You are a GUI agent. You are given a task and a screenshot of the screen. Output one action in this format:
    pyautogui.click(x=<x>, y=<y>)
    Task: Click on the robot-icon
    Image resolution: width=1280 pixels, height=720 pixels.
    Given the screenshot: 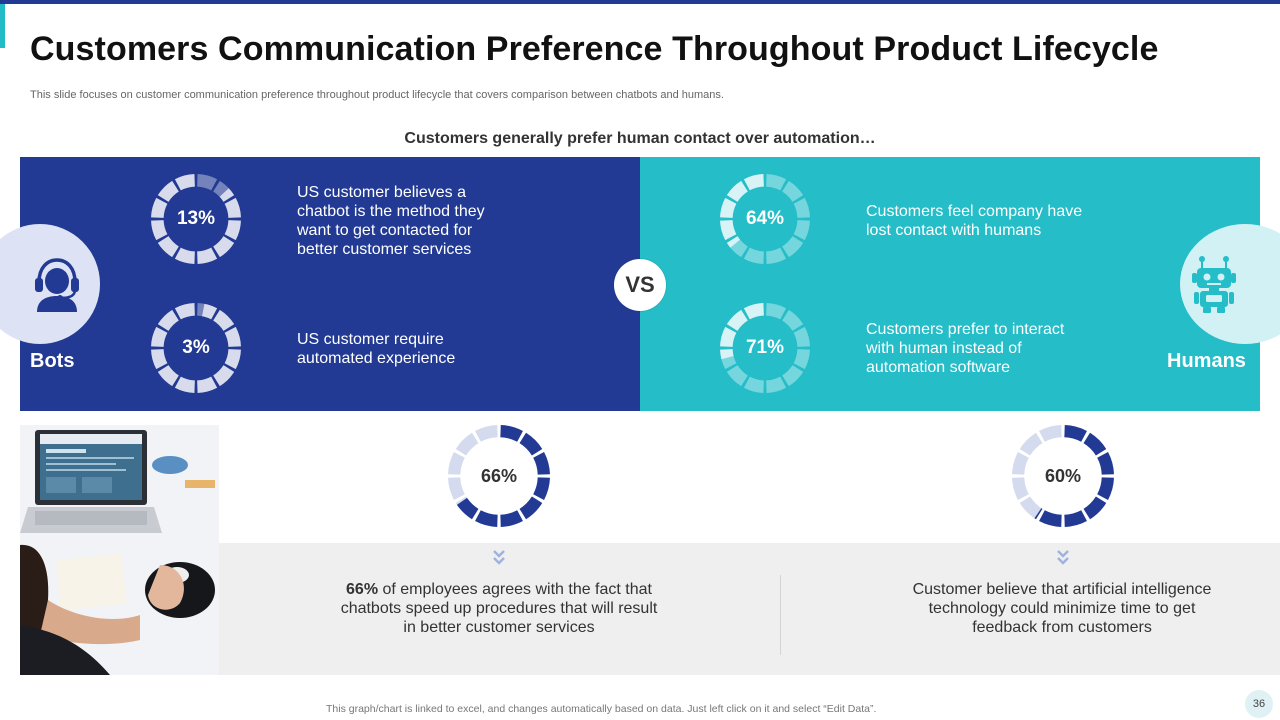 What is the action you would take?
    pyautogui.click(x=1214, y=284)
    